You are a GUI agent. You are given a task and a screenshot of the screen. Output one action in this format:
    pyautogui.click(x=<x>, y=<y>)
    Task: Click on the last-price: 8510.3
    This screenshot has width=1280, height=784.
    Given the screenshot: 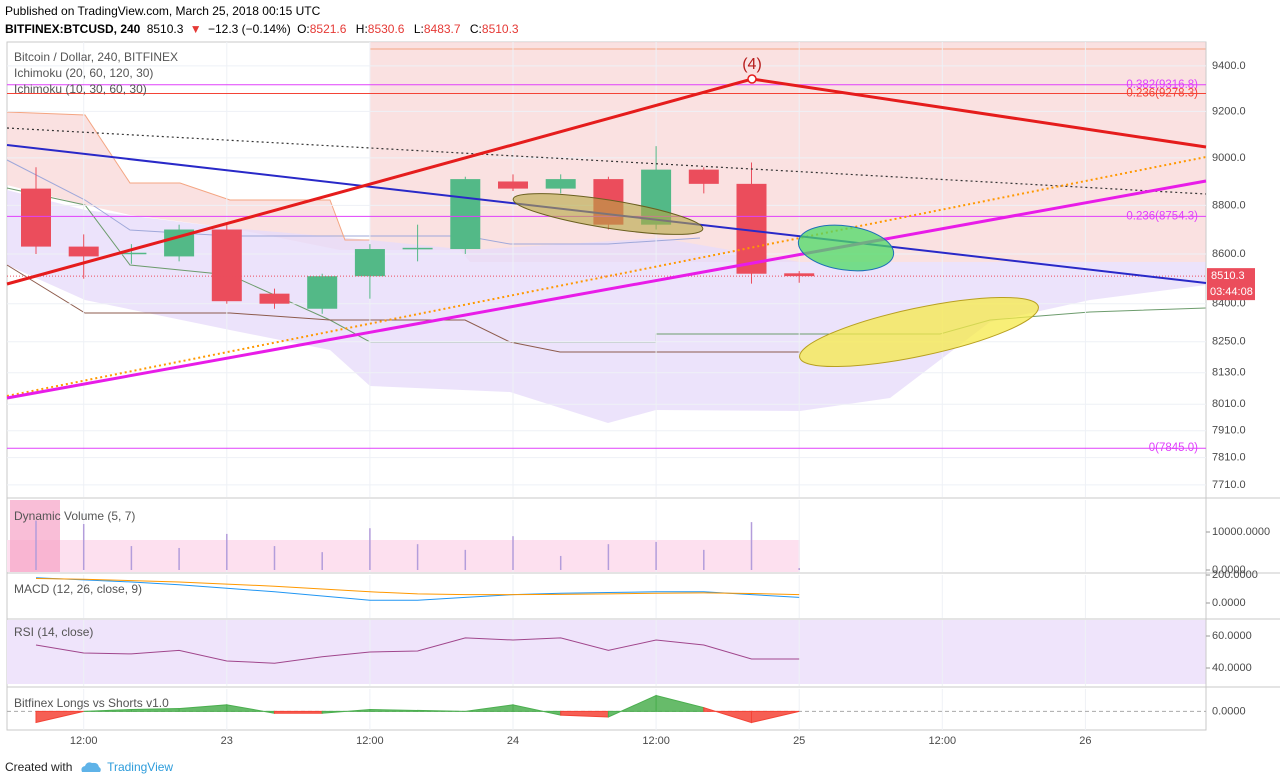 What is the action you would take?
    pyautogui.click(x=165, y=29)
    